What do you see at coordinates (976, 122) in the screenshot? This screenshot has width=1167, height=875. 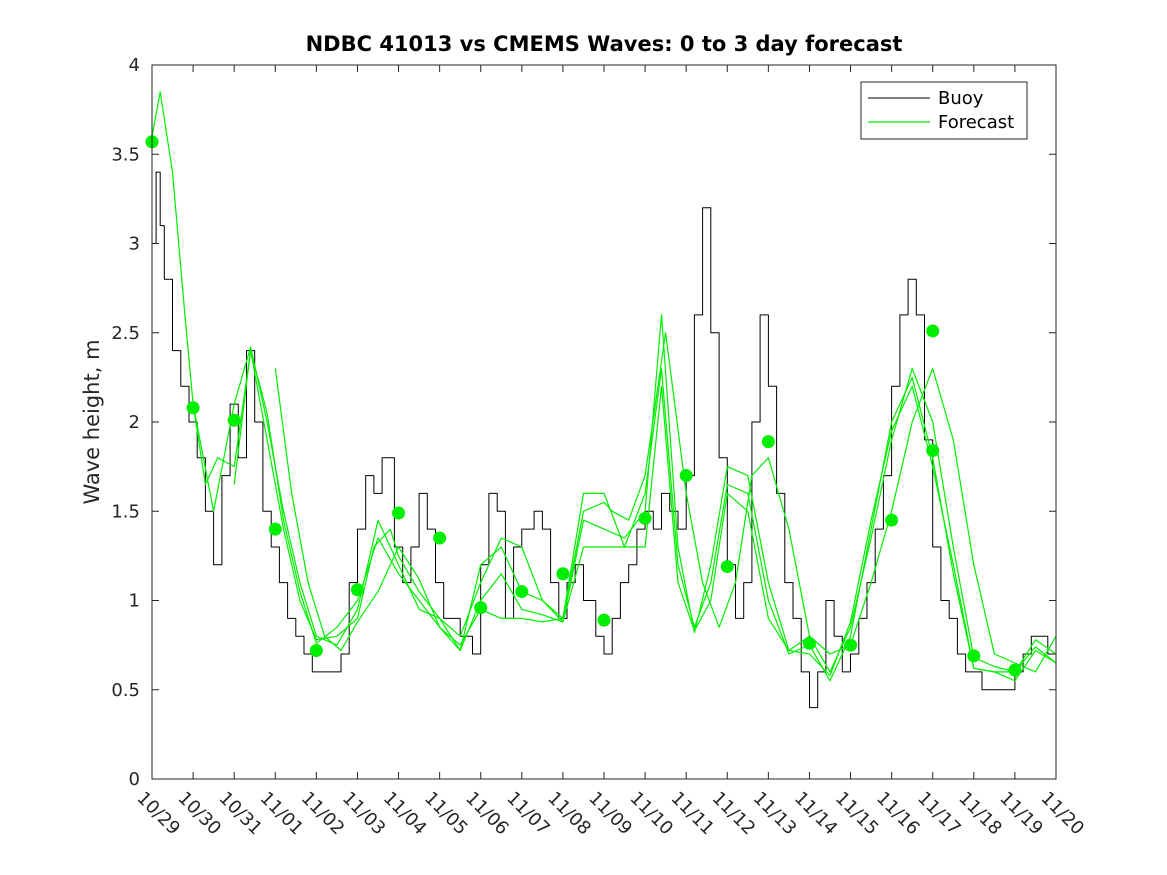 I see `legend-label-forecast: Forecast` at bounding box center [976, 122].